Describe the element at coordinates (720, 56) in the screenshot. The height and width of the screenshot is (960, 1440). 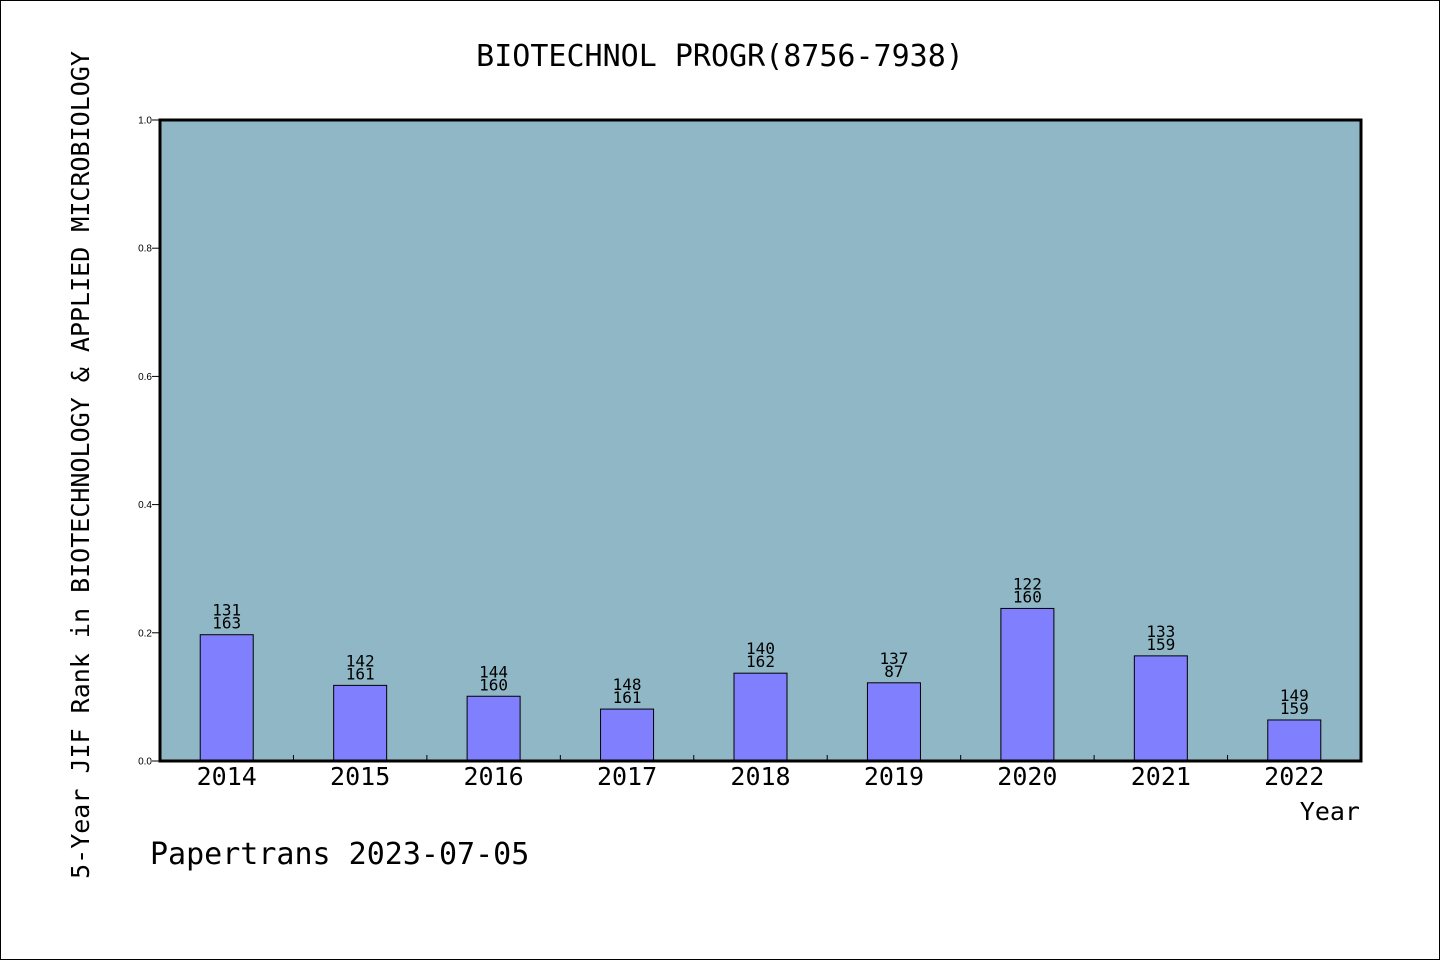
I see `chart-title: BIOTECHNOL PROGR(8756-7938)` at that location.